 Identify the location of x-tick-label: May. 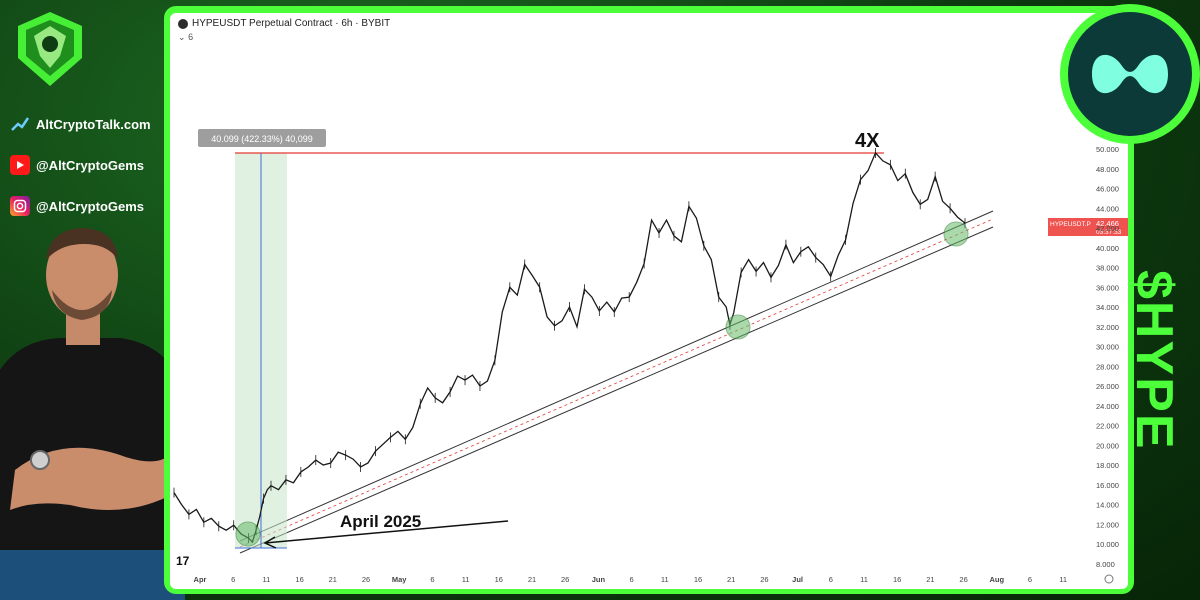
(399, 579).